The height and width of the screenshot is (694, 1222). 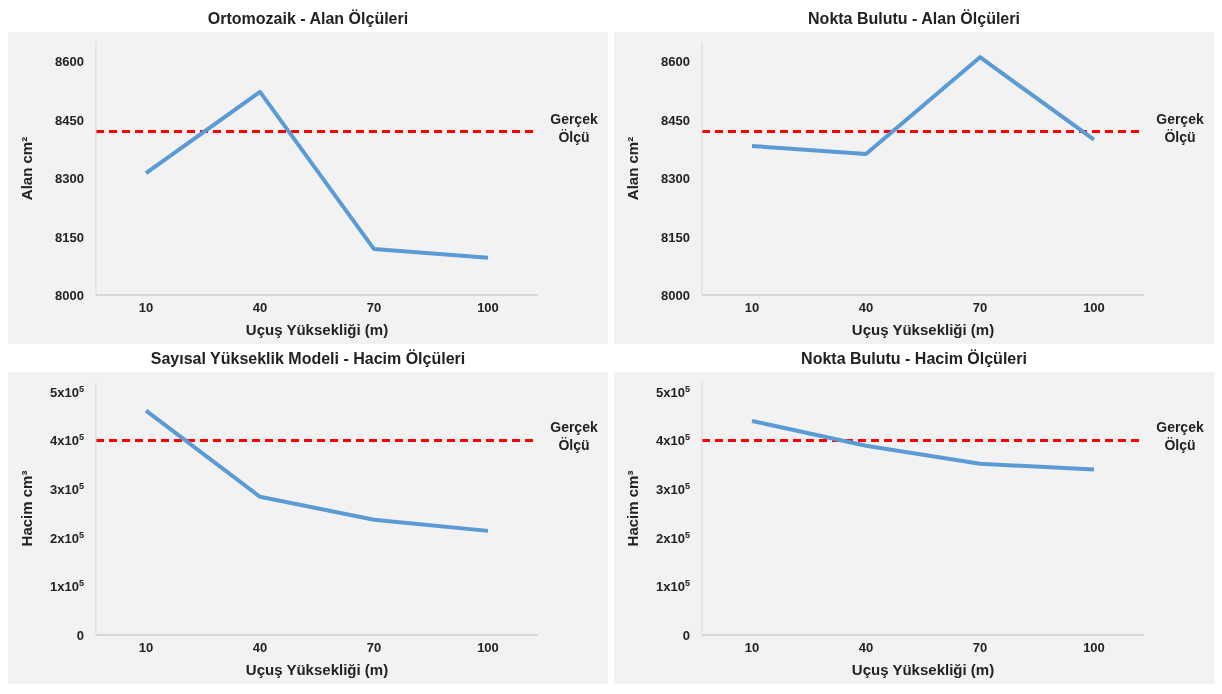 I want to click on chart-title: Nokta Bulutu - Alan Ölçüleri, so click(x=914, y=18).